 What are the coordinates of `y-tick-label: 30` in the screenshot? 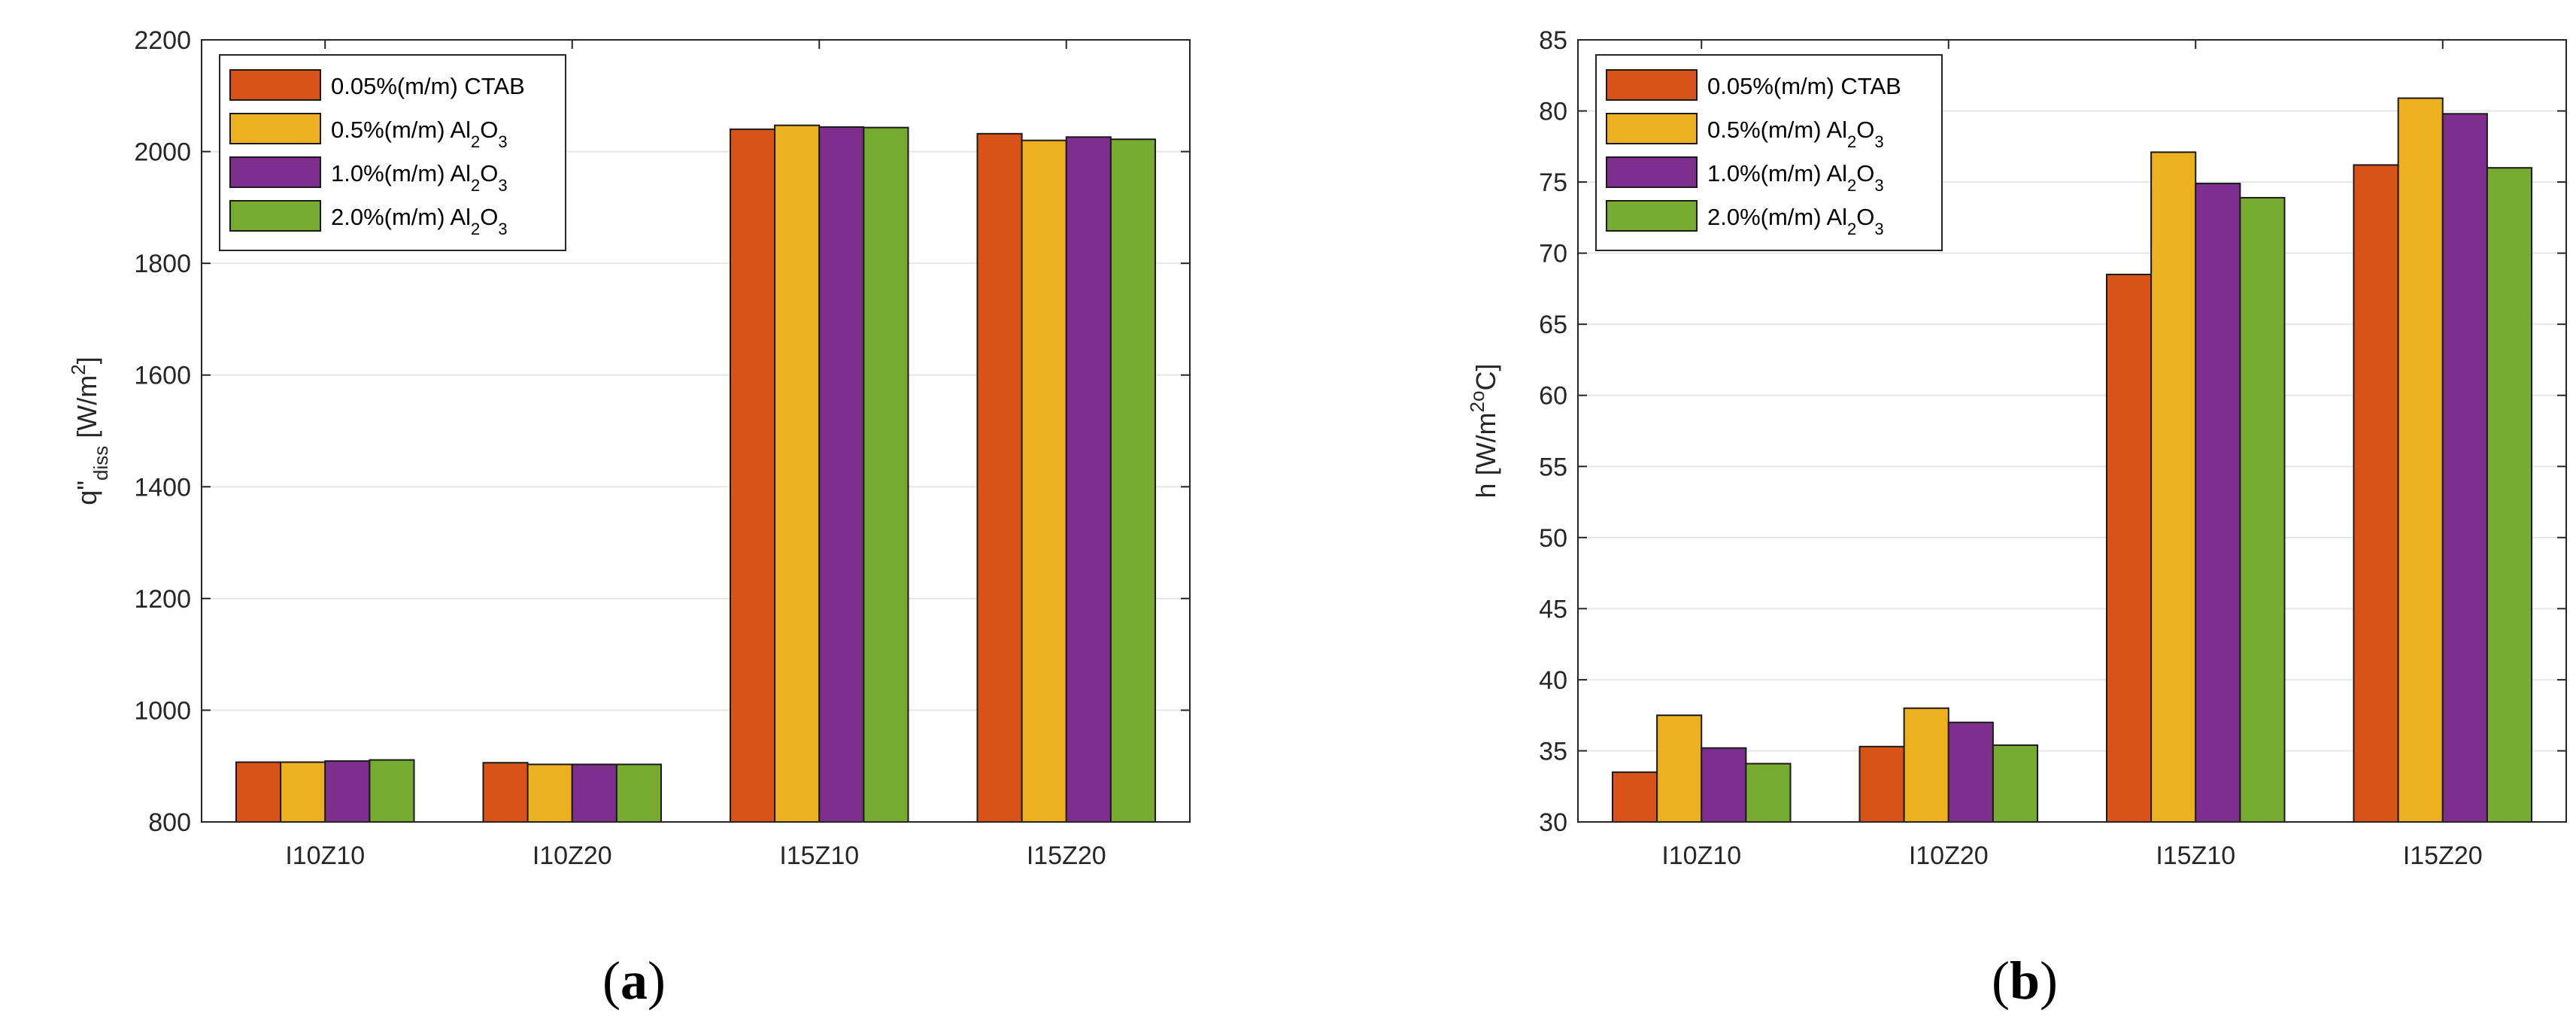 It's located at (1553, 823).